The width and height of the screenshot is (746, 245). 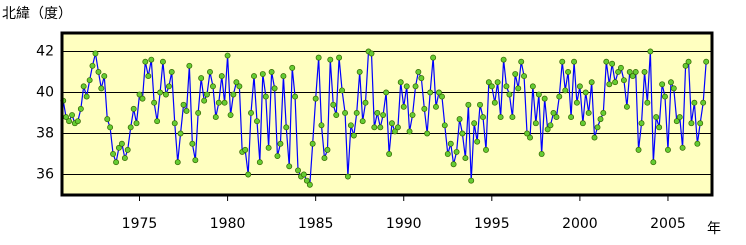 I want to click on x-tick-label: 2005, so click(x=668, y=224).